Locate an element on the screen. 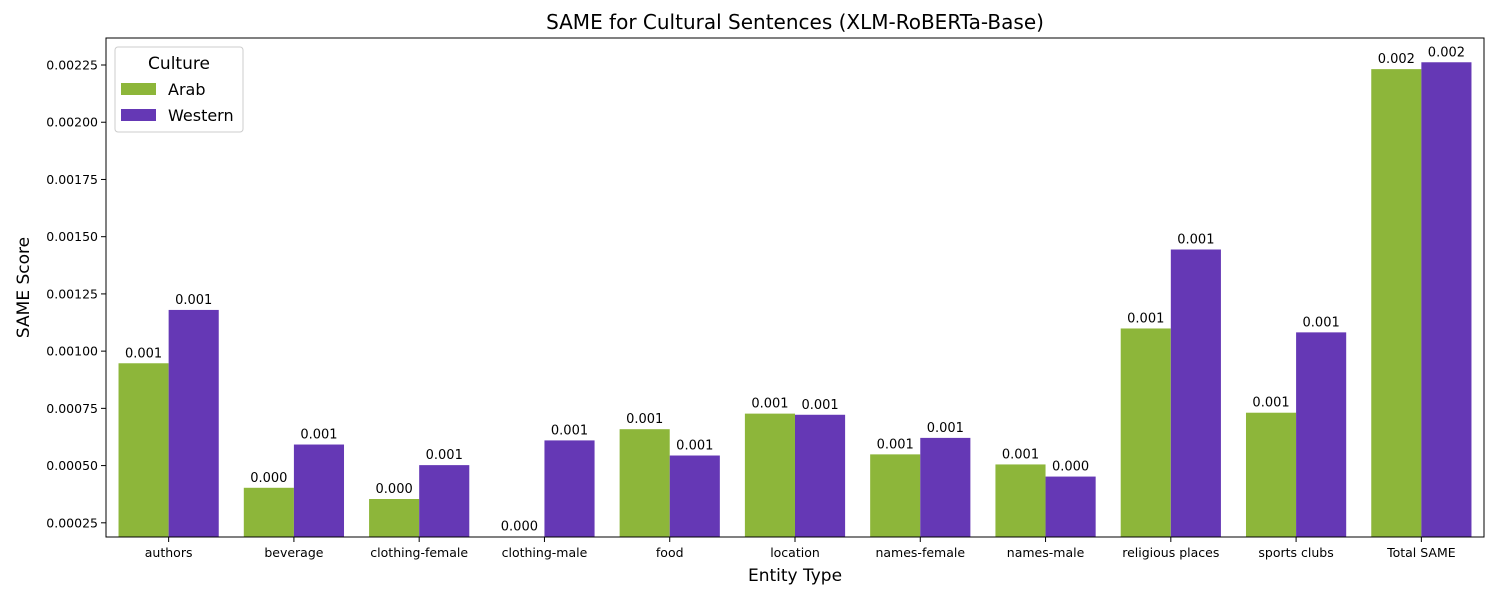 The image size is (1500, 600). bar-western-food is located at coordinates (694, 496).